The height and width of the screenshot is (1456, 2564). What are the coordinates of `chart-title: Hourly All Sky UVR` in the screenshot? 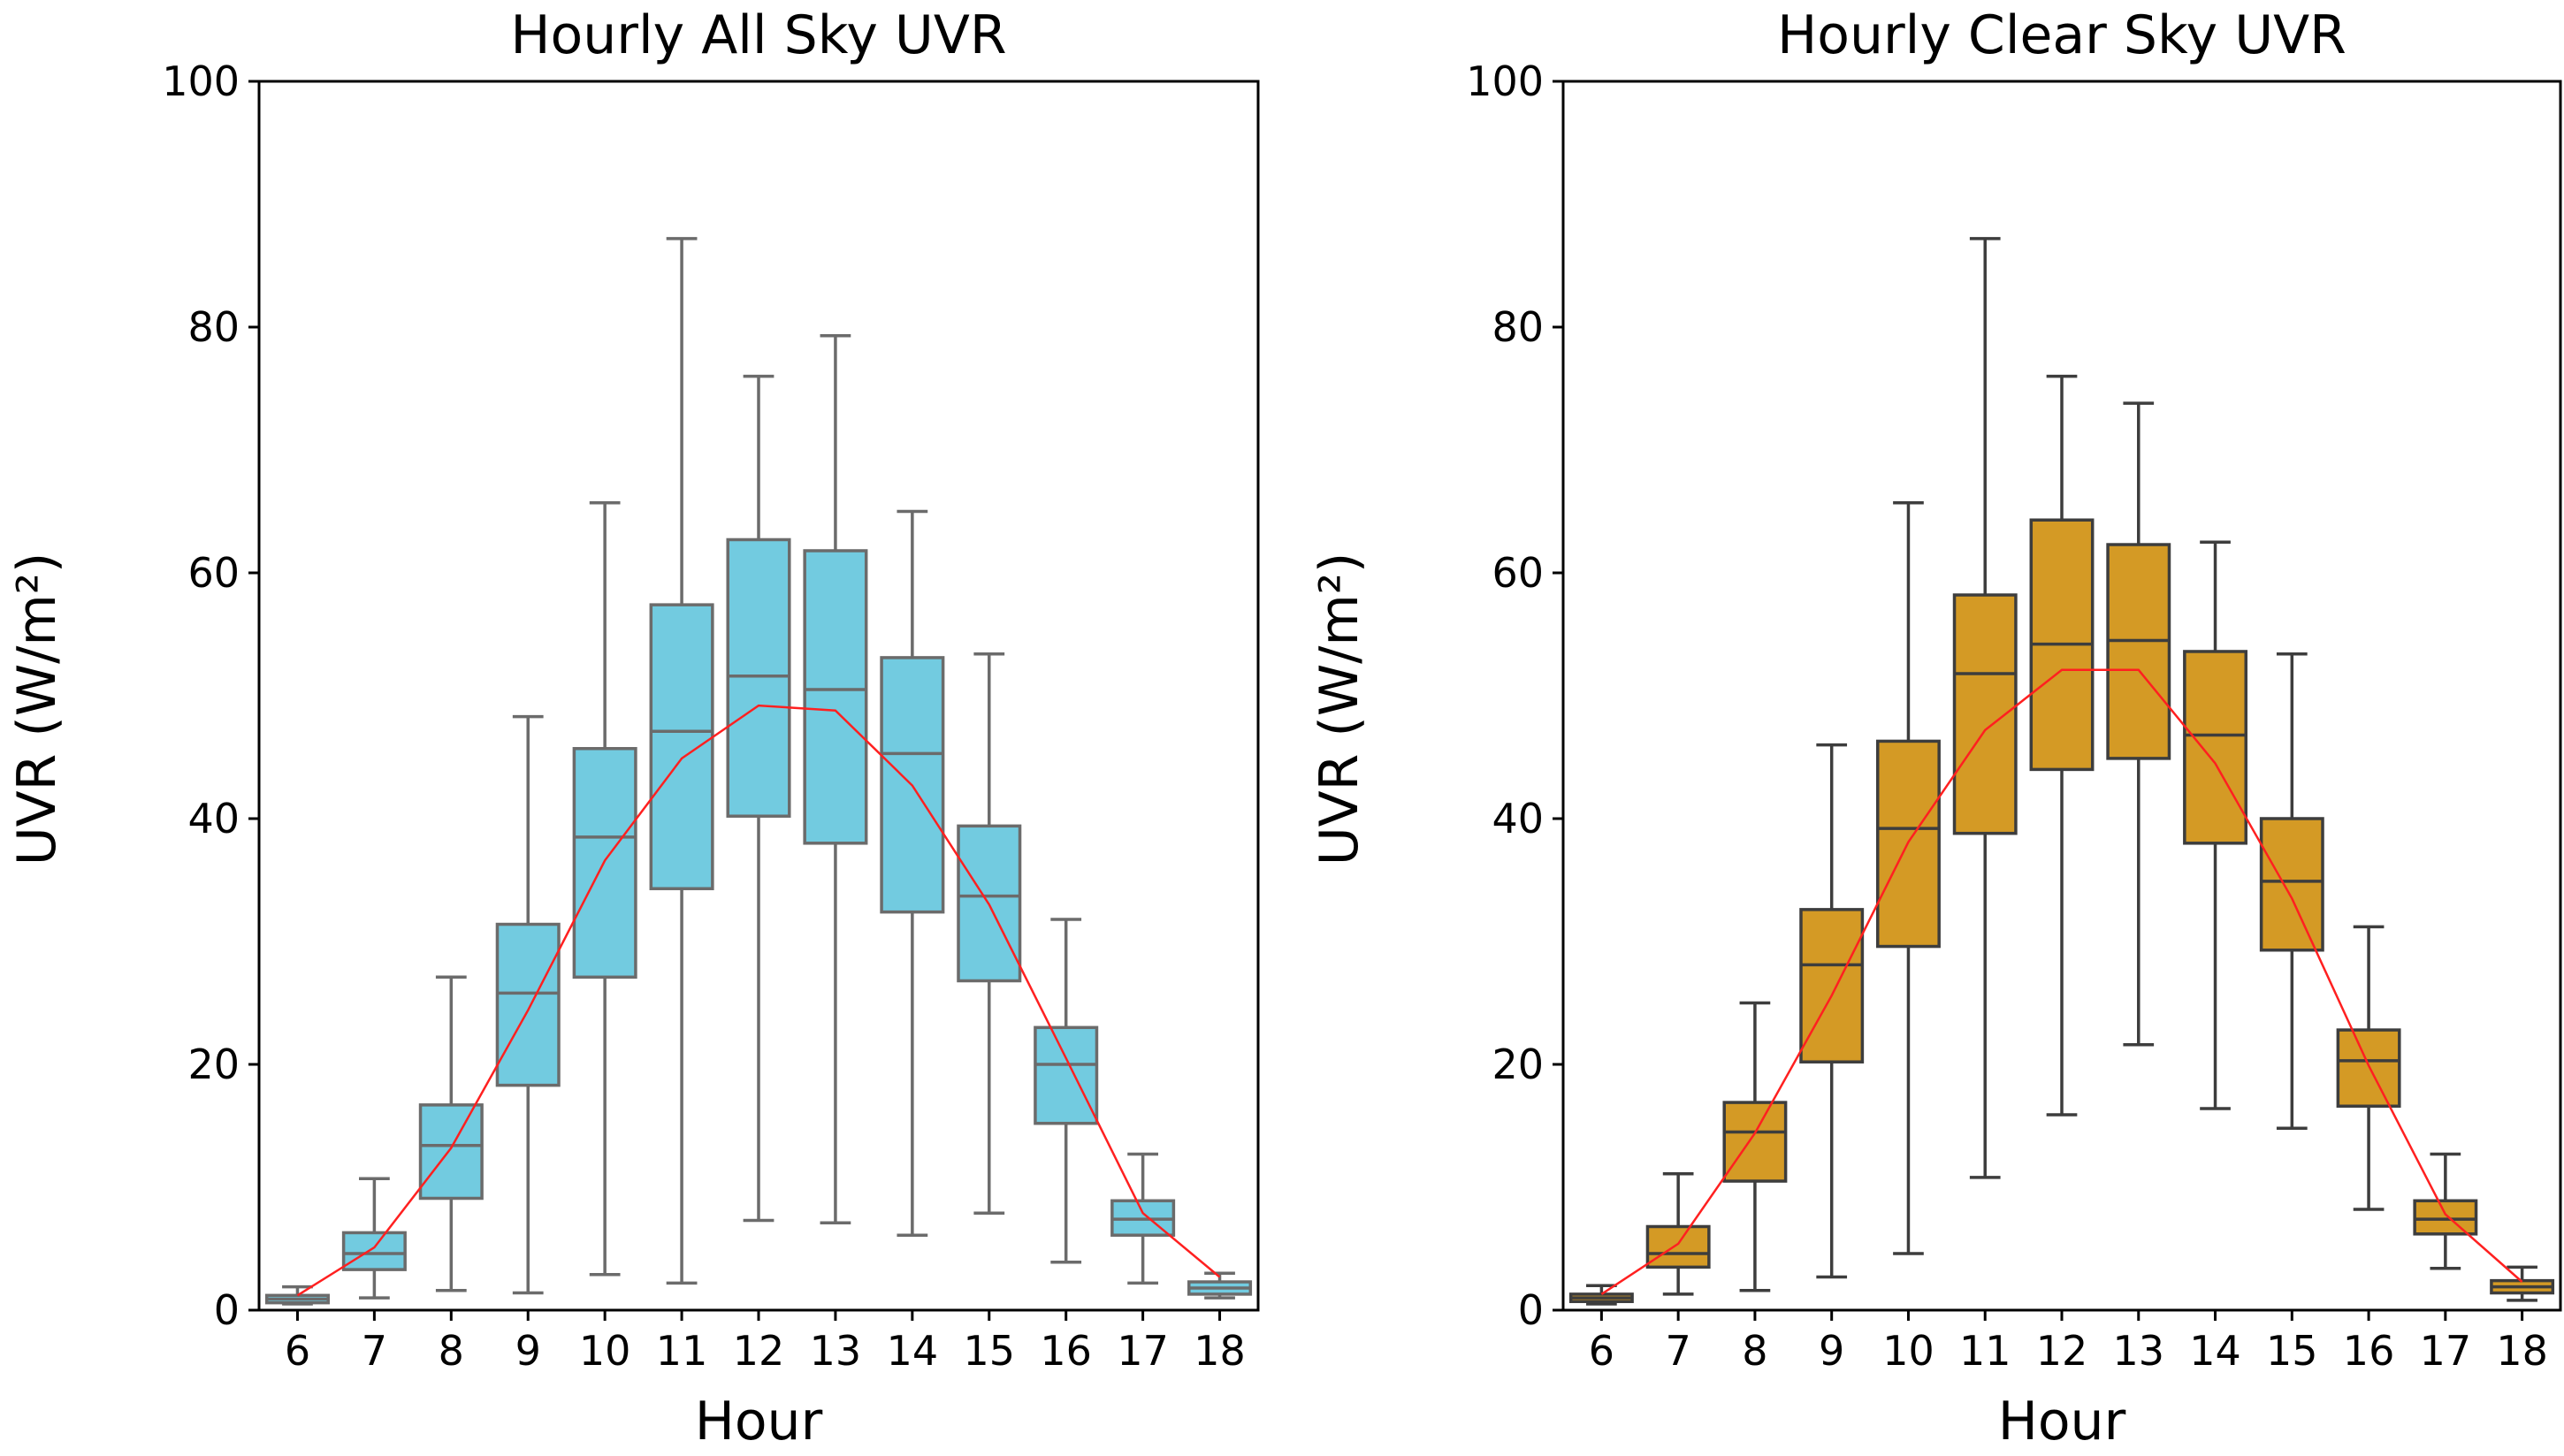 It's located at (758, 35).